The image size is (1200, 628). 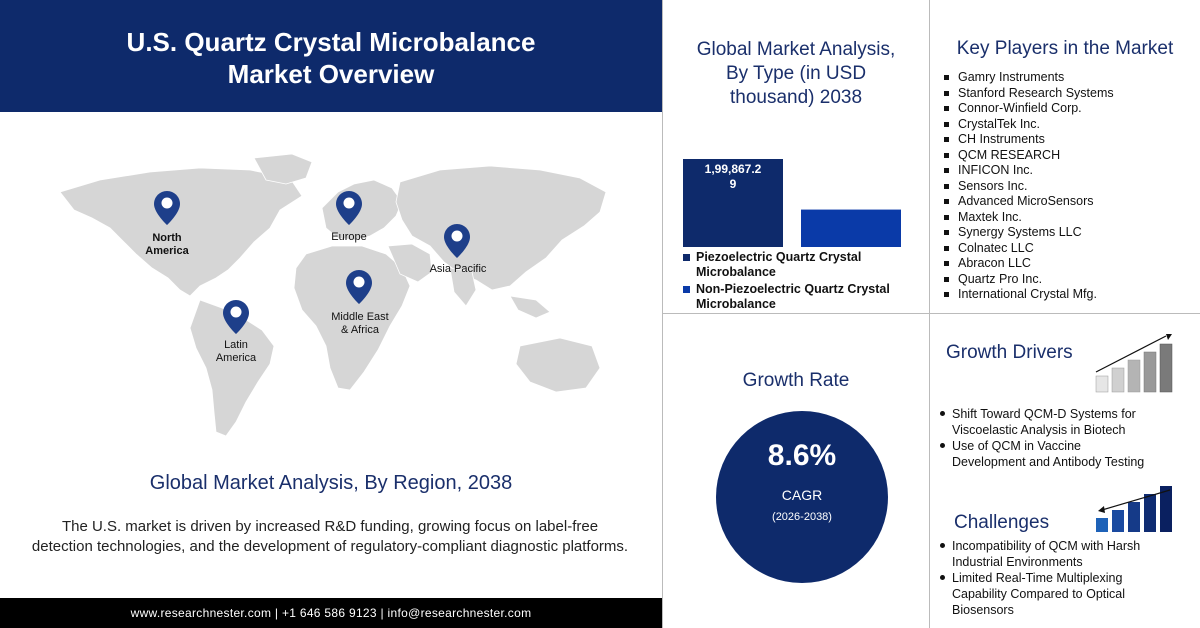 I want to click on cagr-period: (2026-2038), so click(x=802, y=517).